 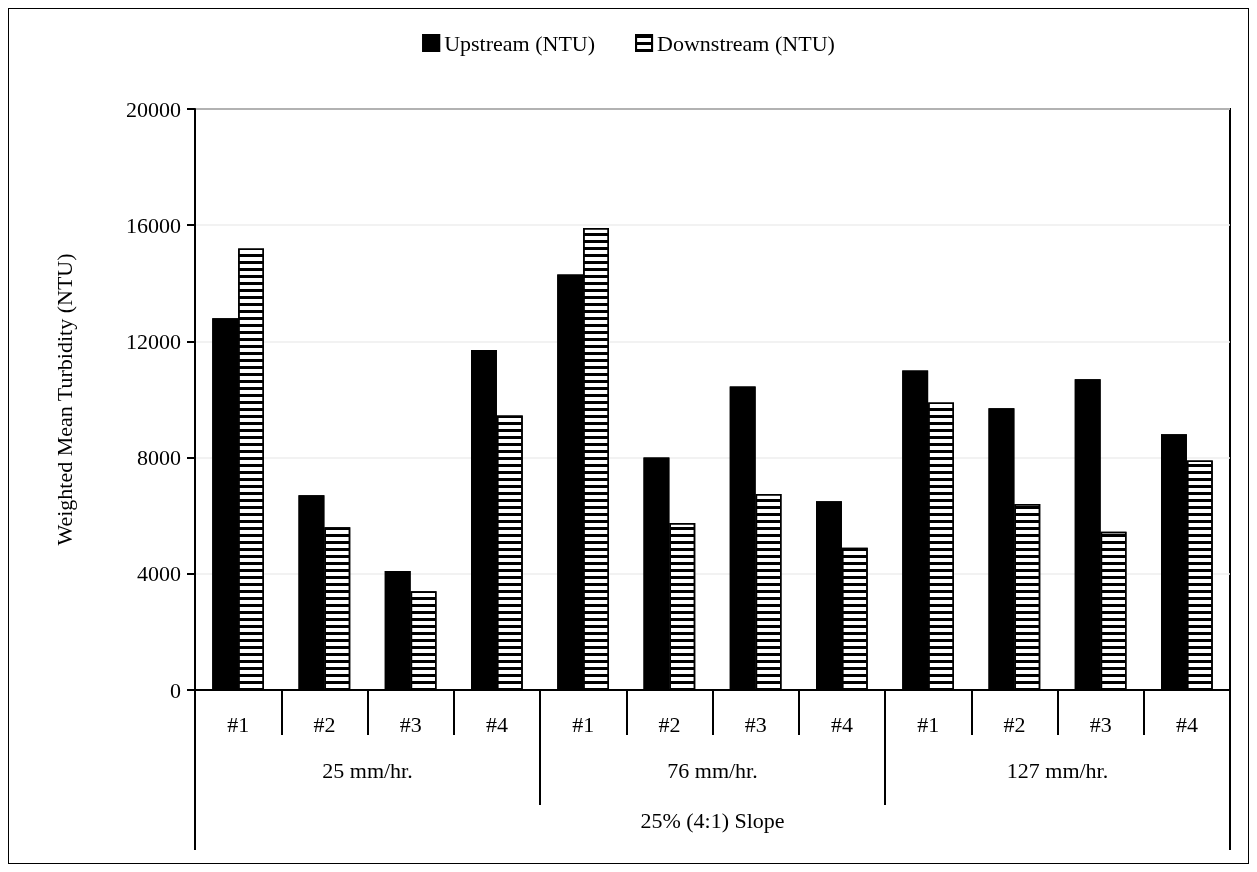 What do you see at coordinates (520, 43) in the screenshot?
I see `legend-label: Upstream (NTU)` at bounding box center [520, 43].